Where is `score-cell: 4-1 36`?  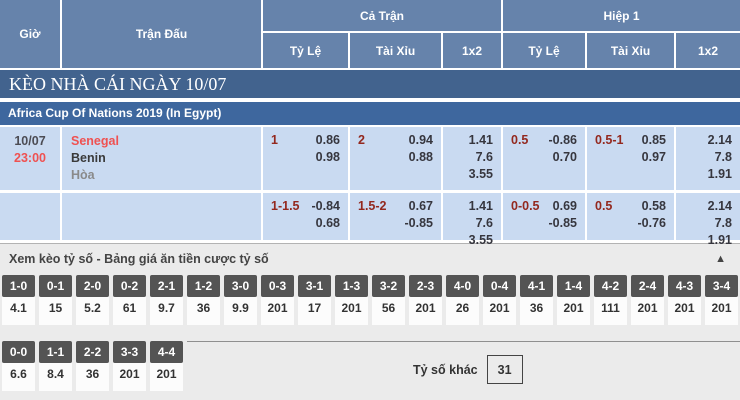
score-cell: 4-1 36 is located at coordinates (536, 300).